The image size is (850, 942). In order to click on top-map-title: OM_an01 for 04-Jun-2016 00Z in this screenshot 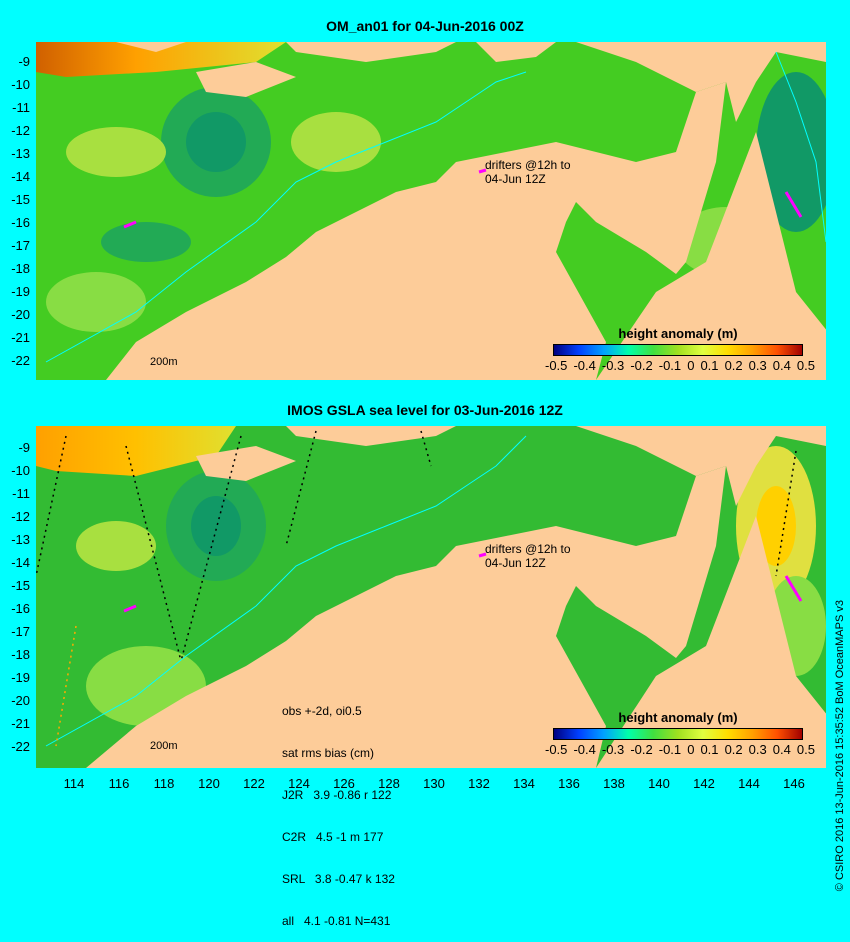, I will do `click(425, 26)`.